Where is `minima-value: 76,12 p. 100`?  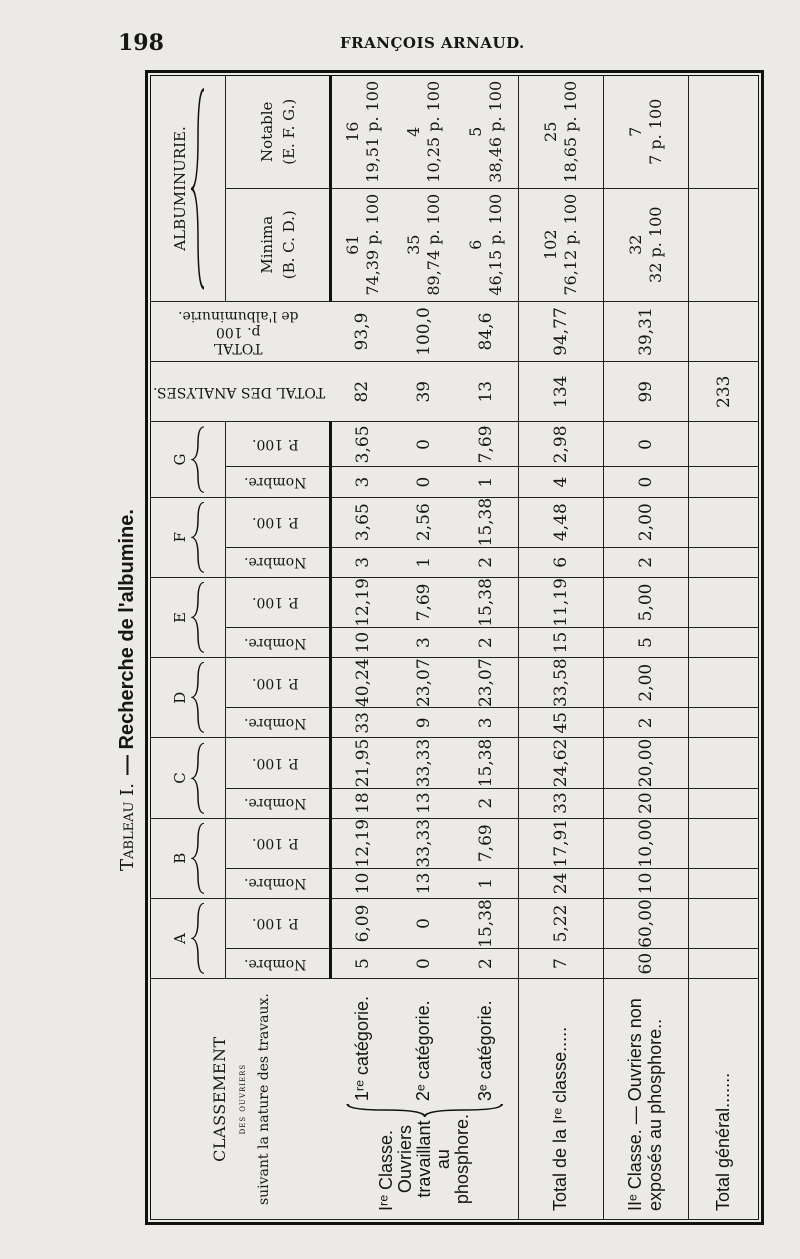
minima-value: 76,12 p. 100 is located at coordinates (570, 244).